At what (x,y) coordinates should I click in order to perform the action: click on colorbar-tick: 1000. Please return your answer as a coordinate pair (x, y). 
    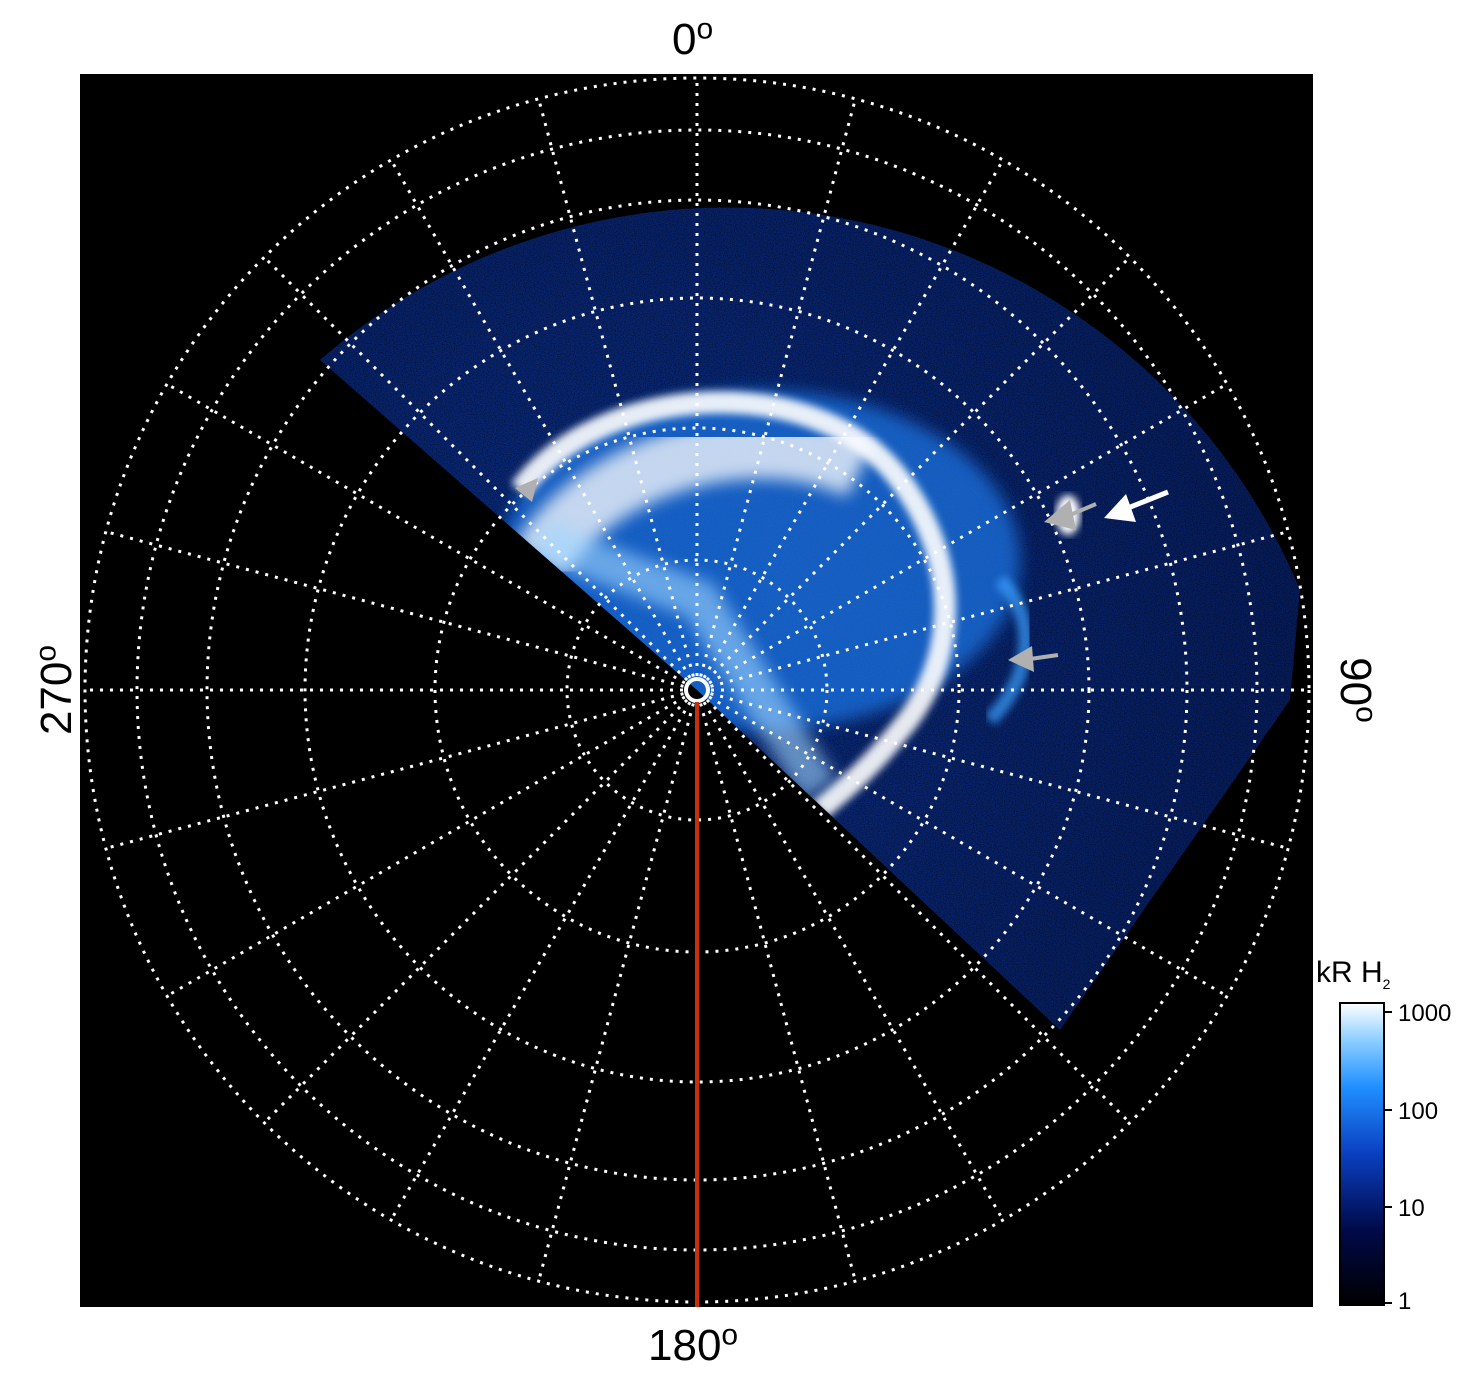
    Looking at the image, I should click on (1425, 1013).